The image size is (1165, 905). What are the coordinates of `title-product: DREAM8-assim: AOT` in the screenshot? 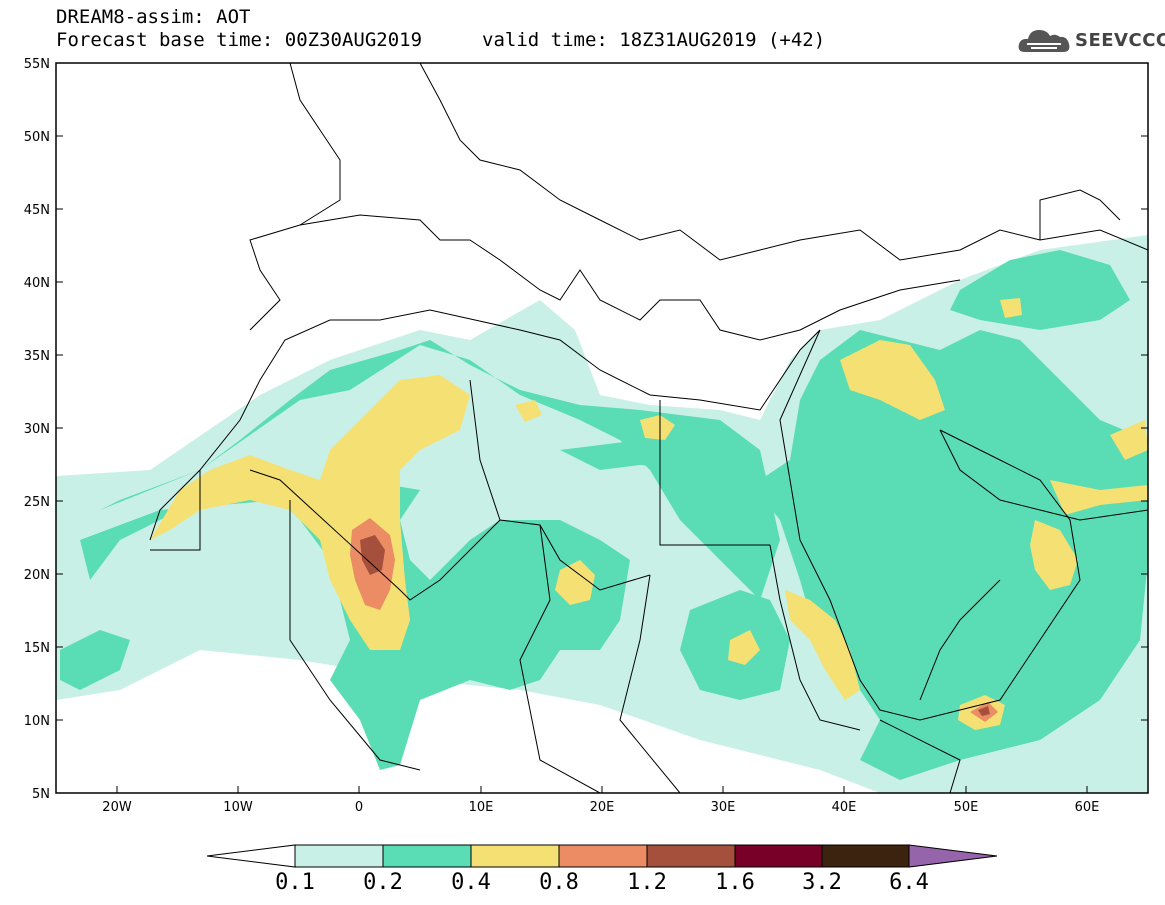 It's located at (153, 17).